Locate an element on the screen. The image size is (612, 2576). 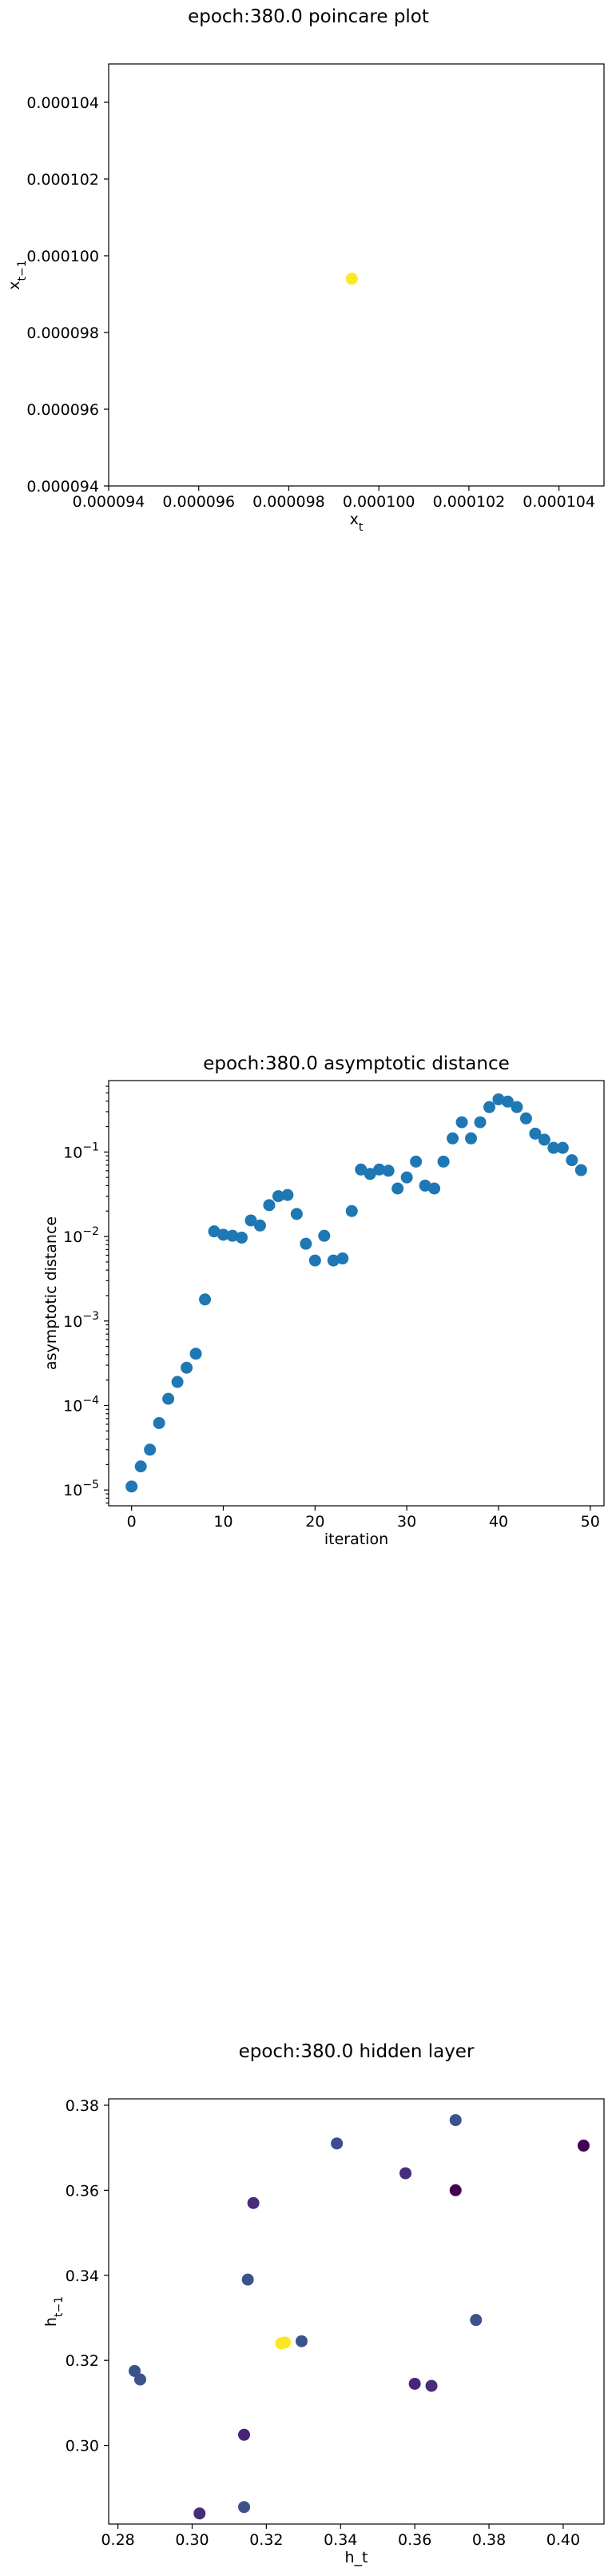
y-tick-label: 0.30 is located at coordinates (82, 2446).